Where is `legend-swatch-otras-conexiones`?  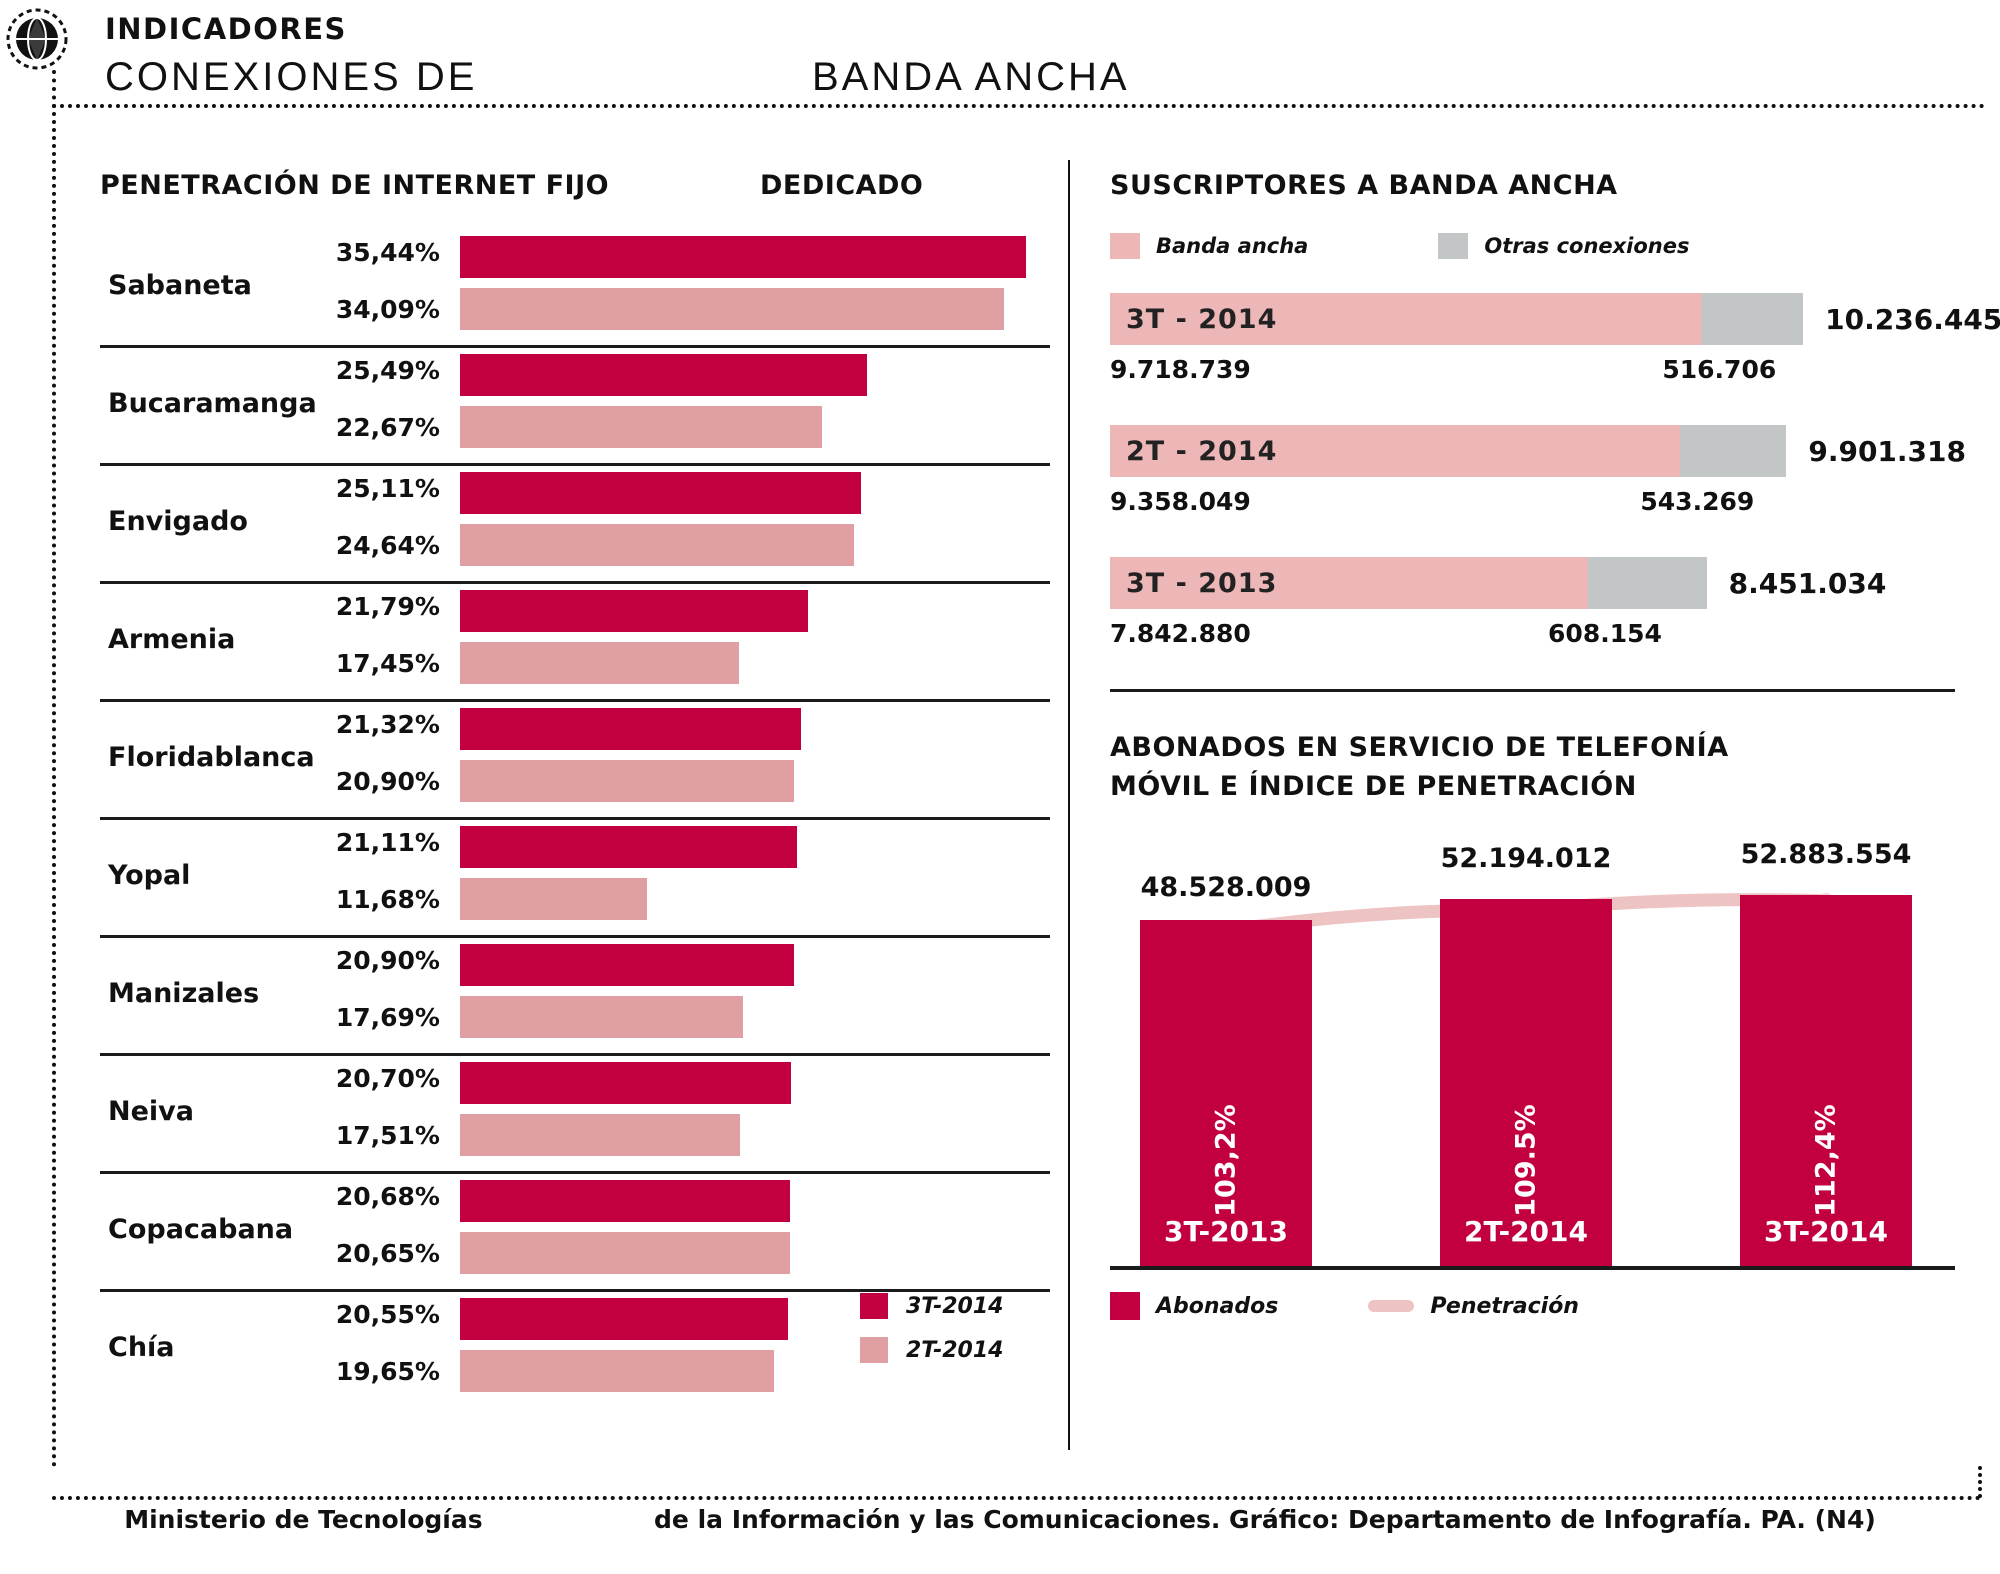 legend-swatch-otras-conexiones is located at coordinates (1453, 246).